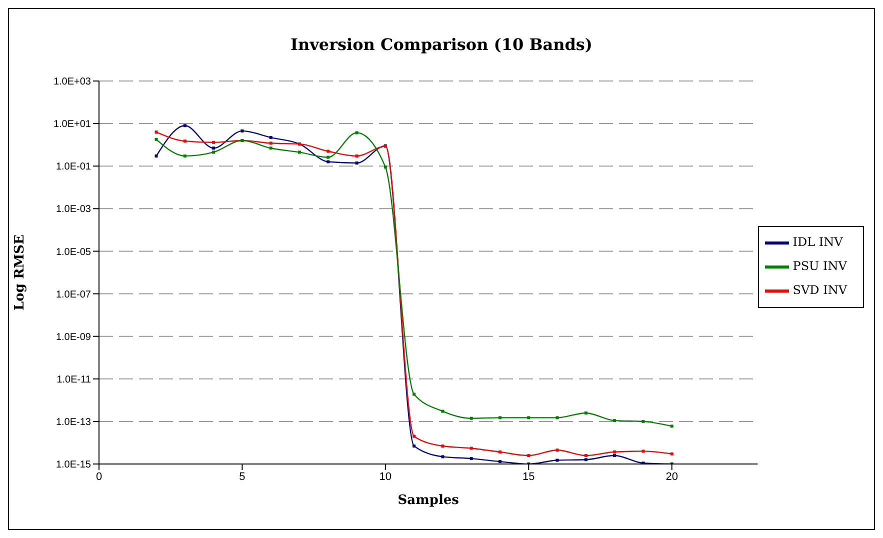 Image resolution: width=883 pixels, height=538 pixels. Describe the element at coordinates (74, 380) in the screenshot. I see `y-tick-label: 1.0E-11` at that location.